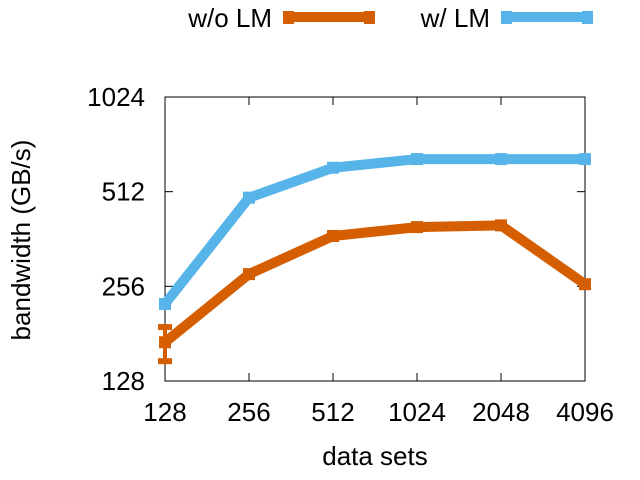 The height and width of the screenshot is (480, 640). I want to click on x-tick-label: 4096, so click(585, 412).